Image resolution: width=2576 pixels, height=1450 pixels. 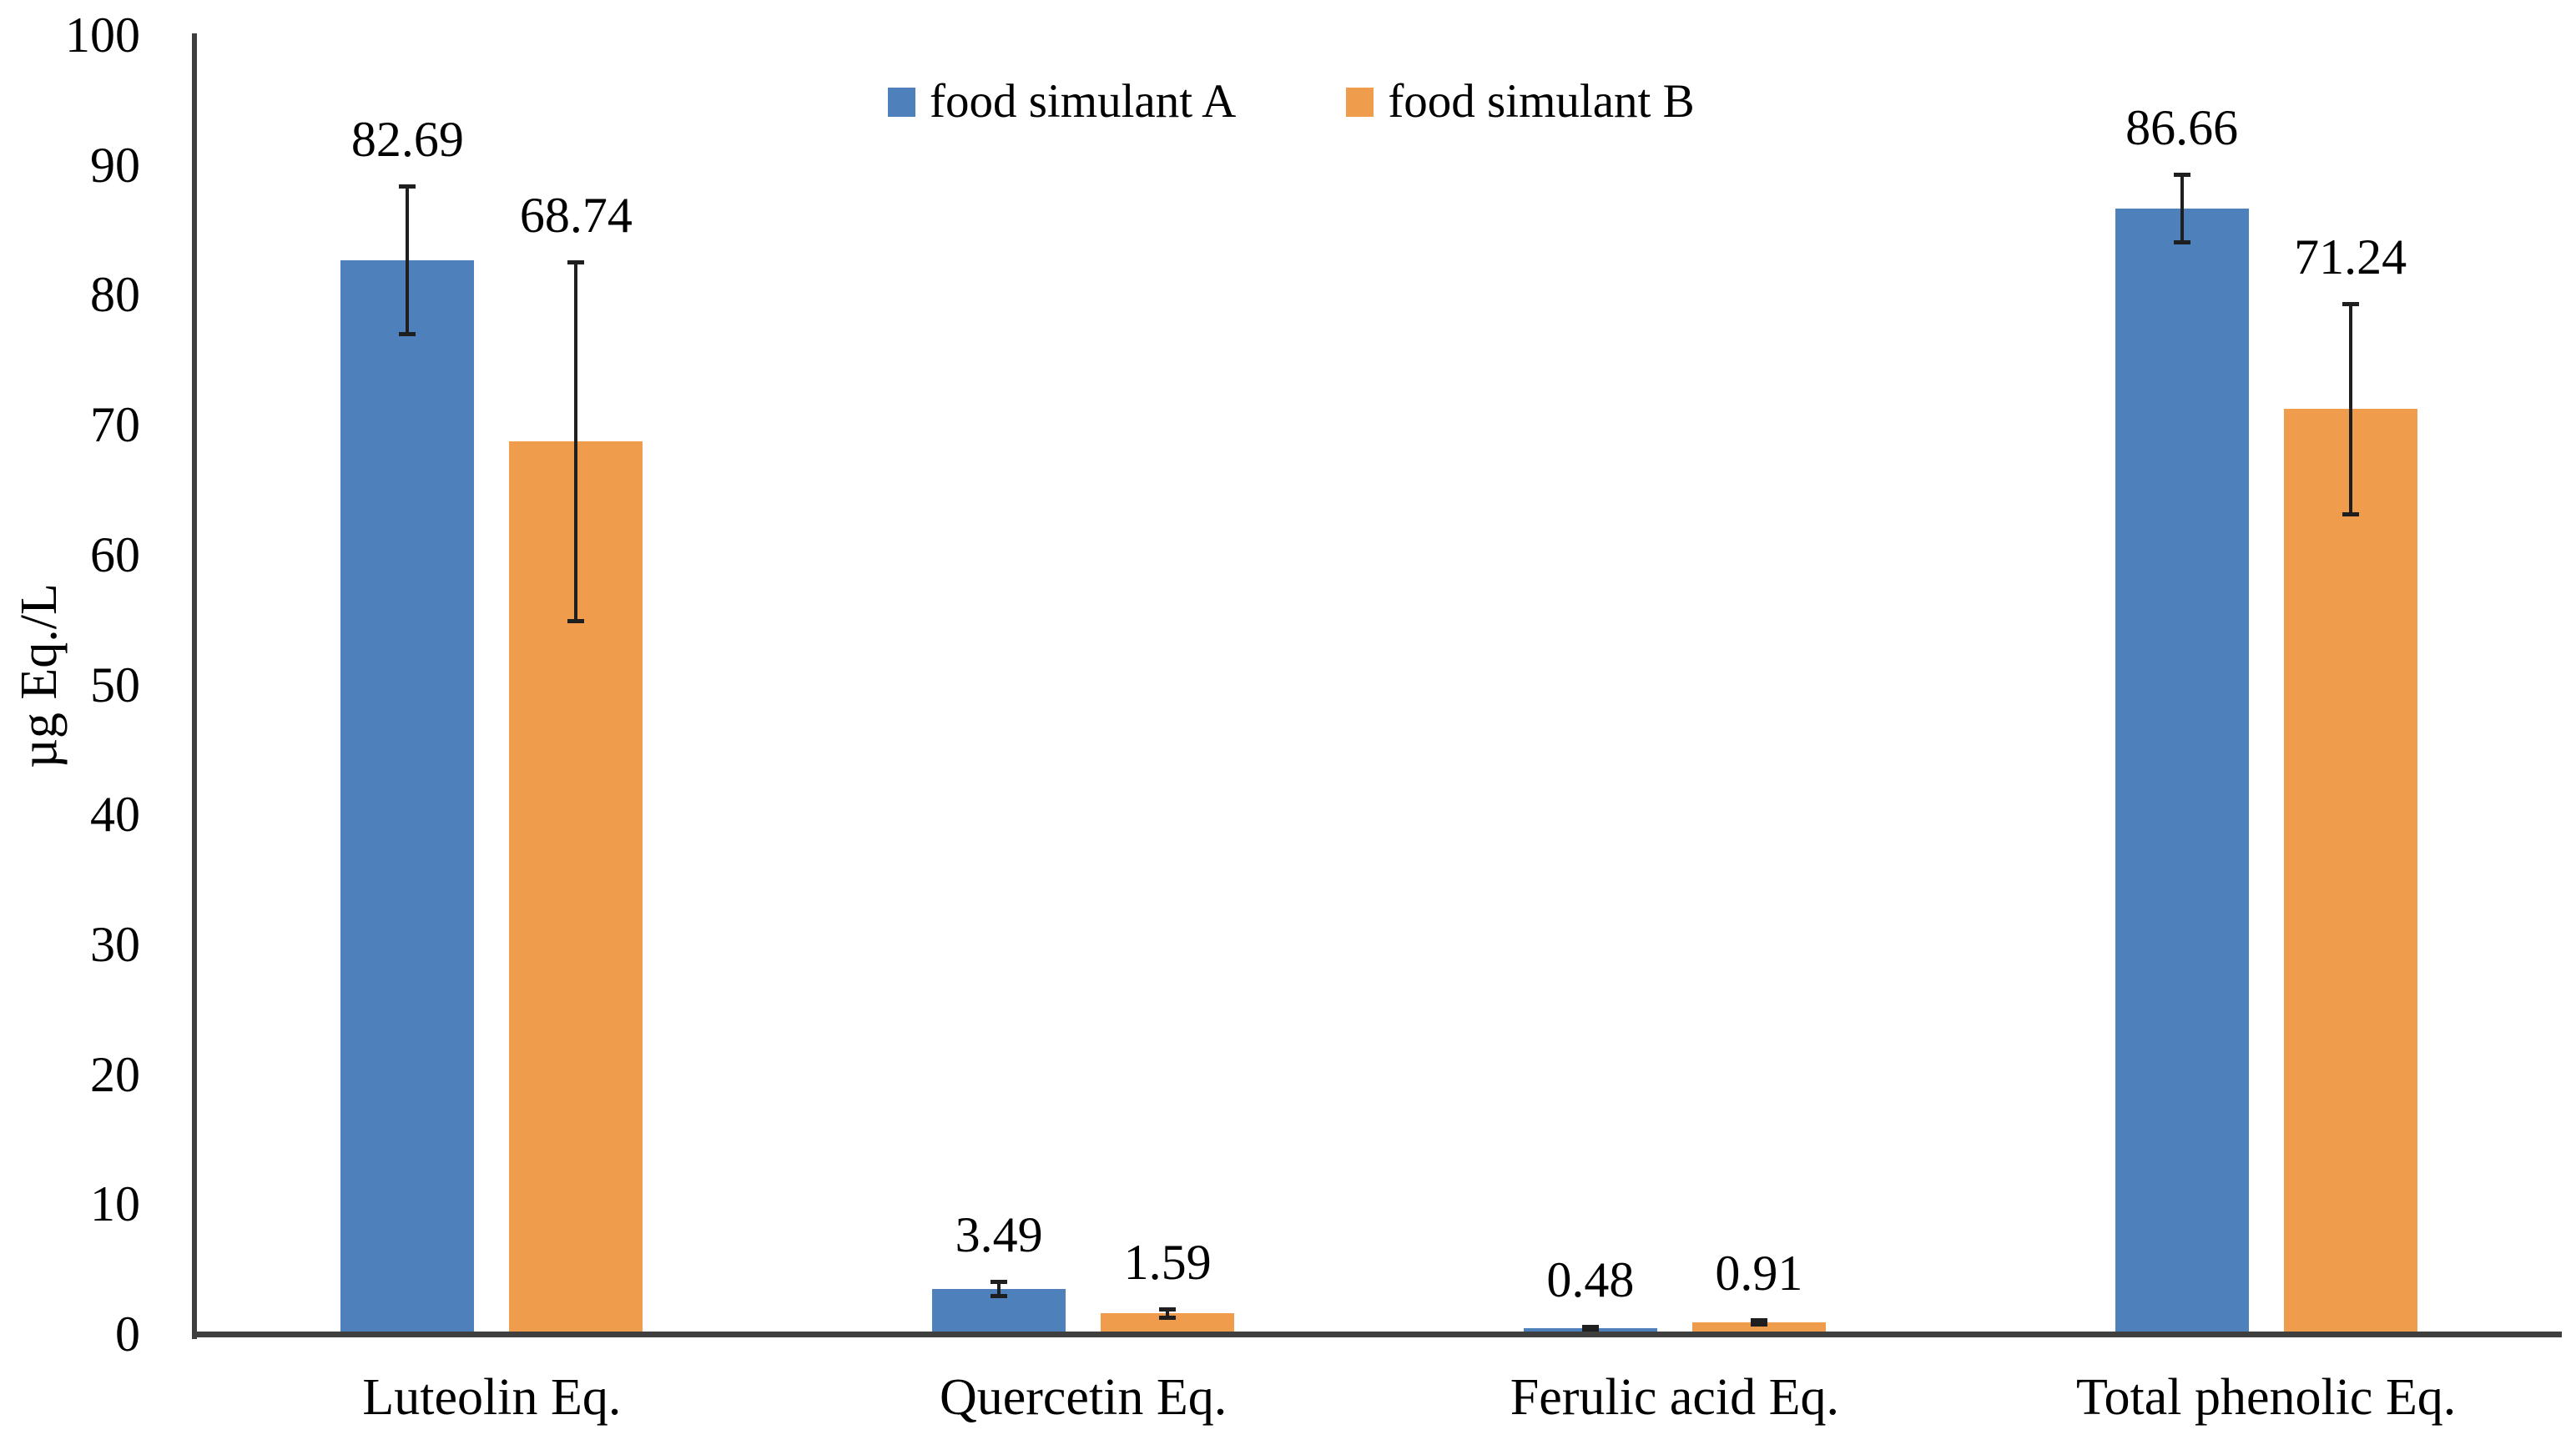 I want to click on x-axis-line, so click(x=1377, y=1334).